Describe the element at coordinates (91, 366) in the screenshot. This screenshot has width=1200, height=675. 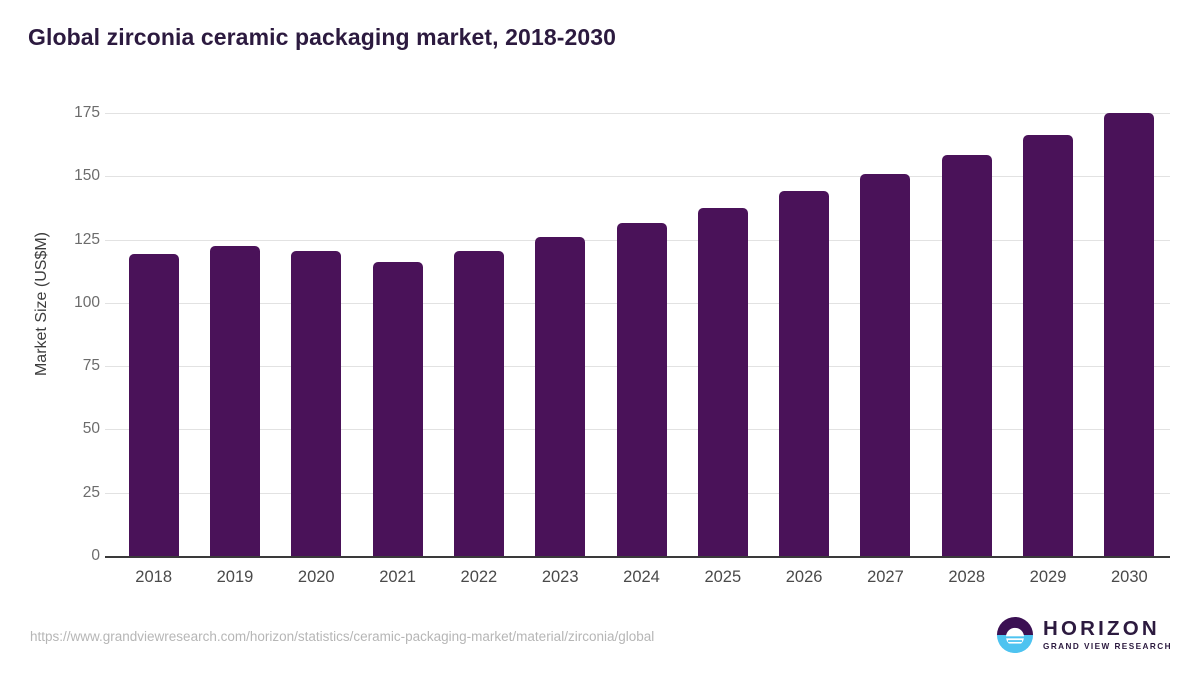
I see `y-axis-tick-label: 75` at that location.